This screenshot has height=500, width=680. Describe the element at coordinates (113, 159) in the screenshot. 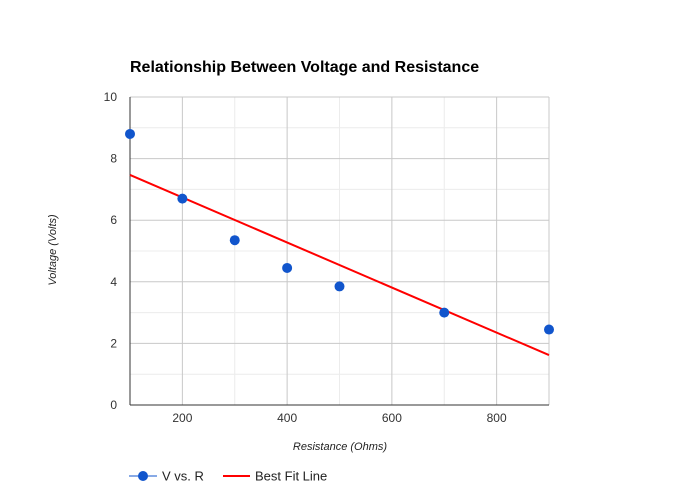

I see `y-tick-label: 8` at that location.